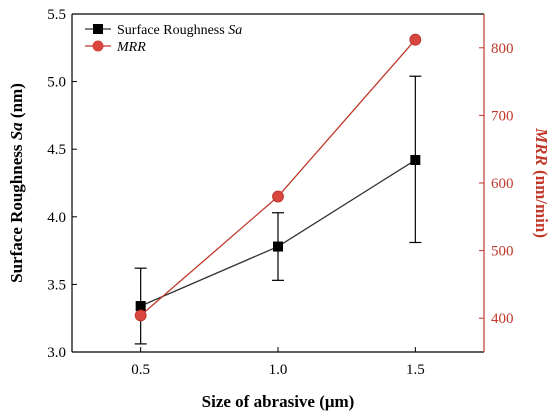 This screenshot has height=419, width=550. I want to click on y-left-title-italic: Sa, so click(16, 131).